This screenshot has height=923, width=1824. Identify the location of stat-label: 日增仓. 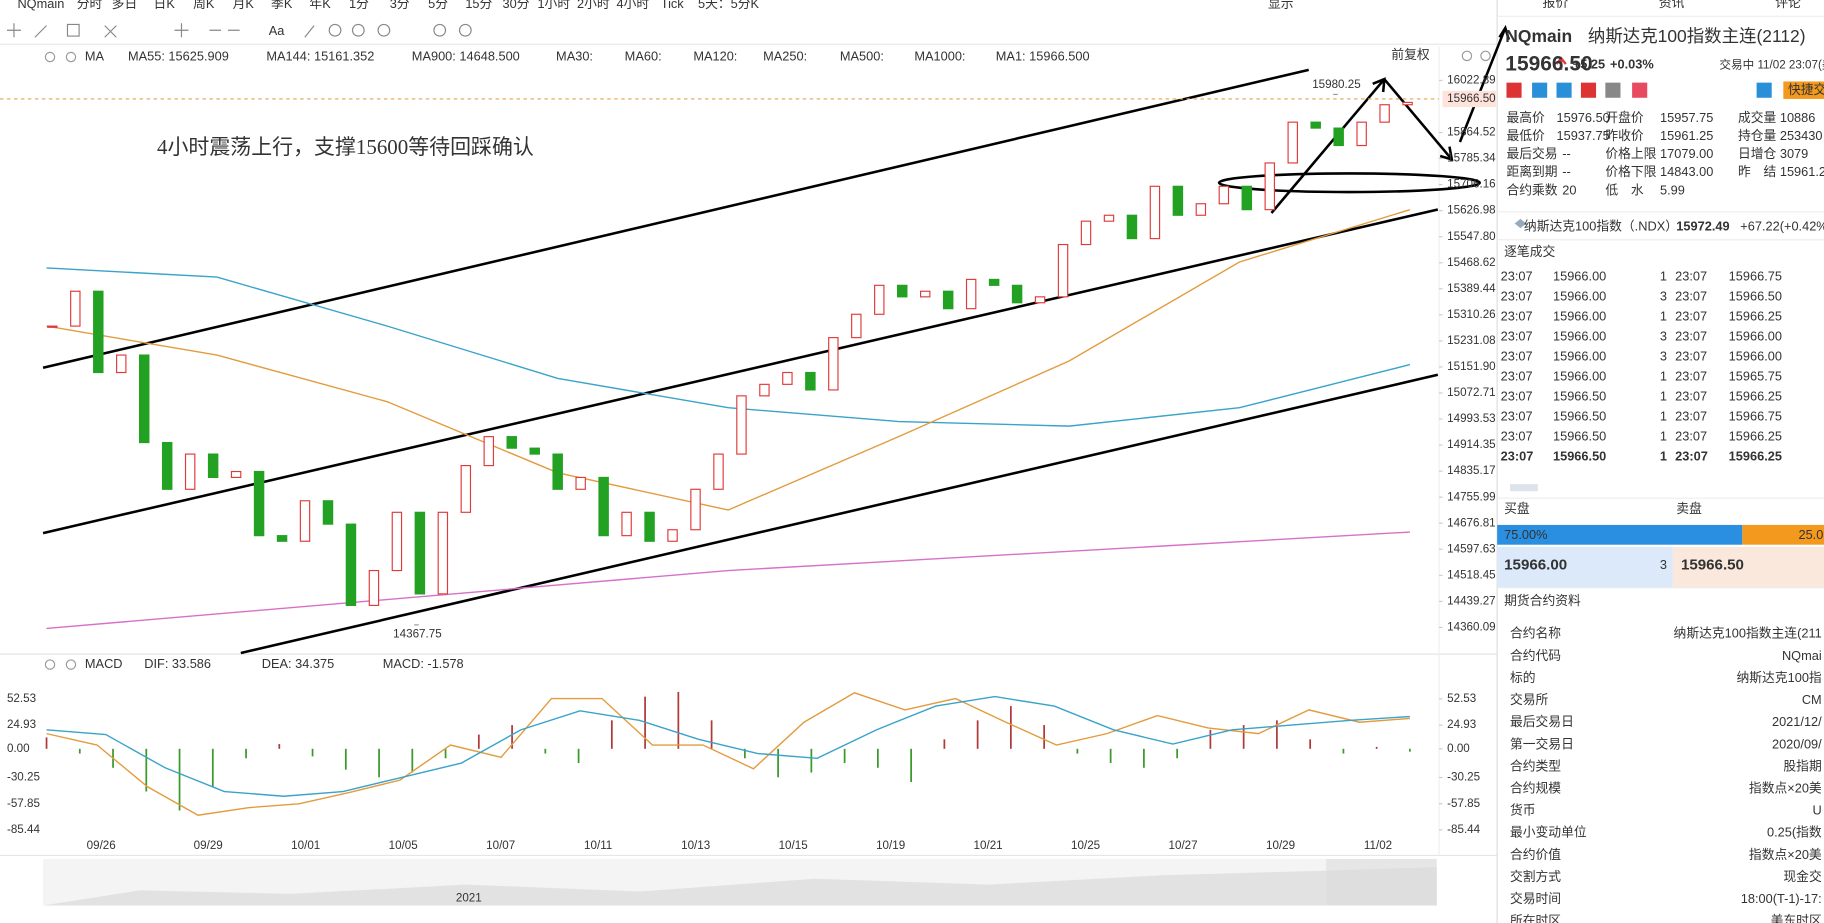
(1757, 153).